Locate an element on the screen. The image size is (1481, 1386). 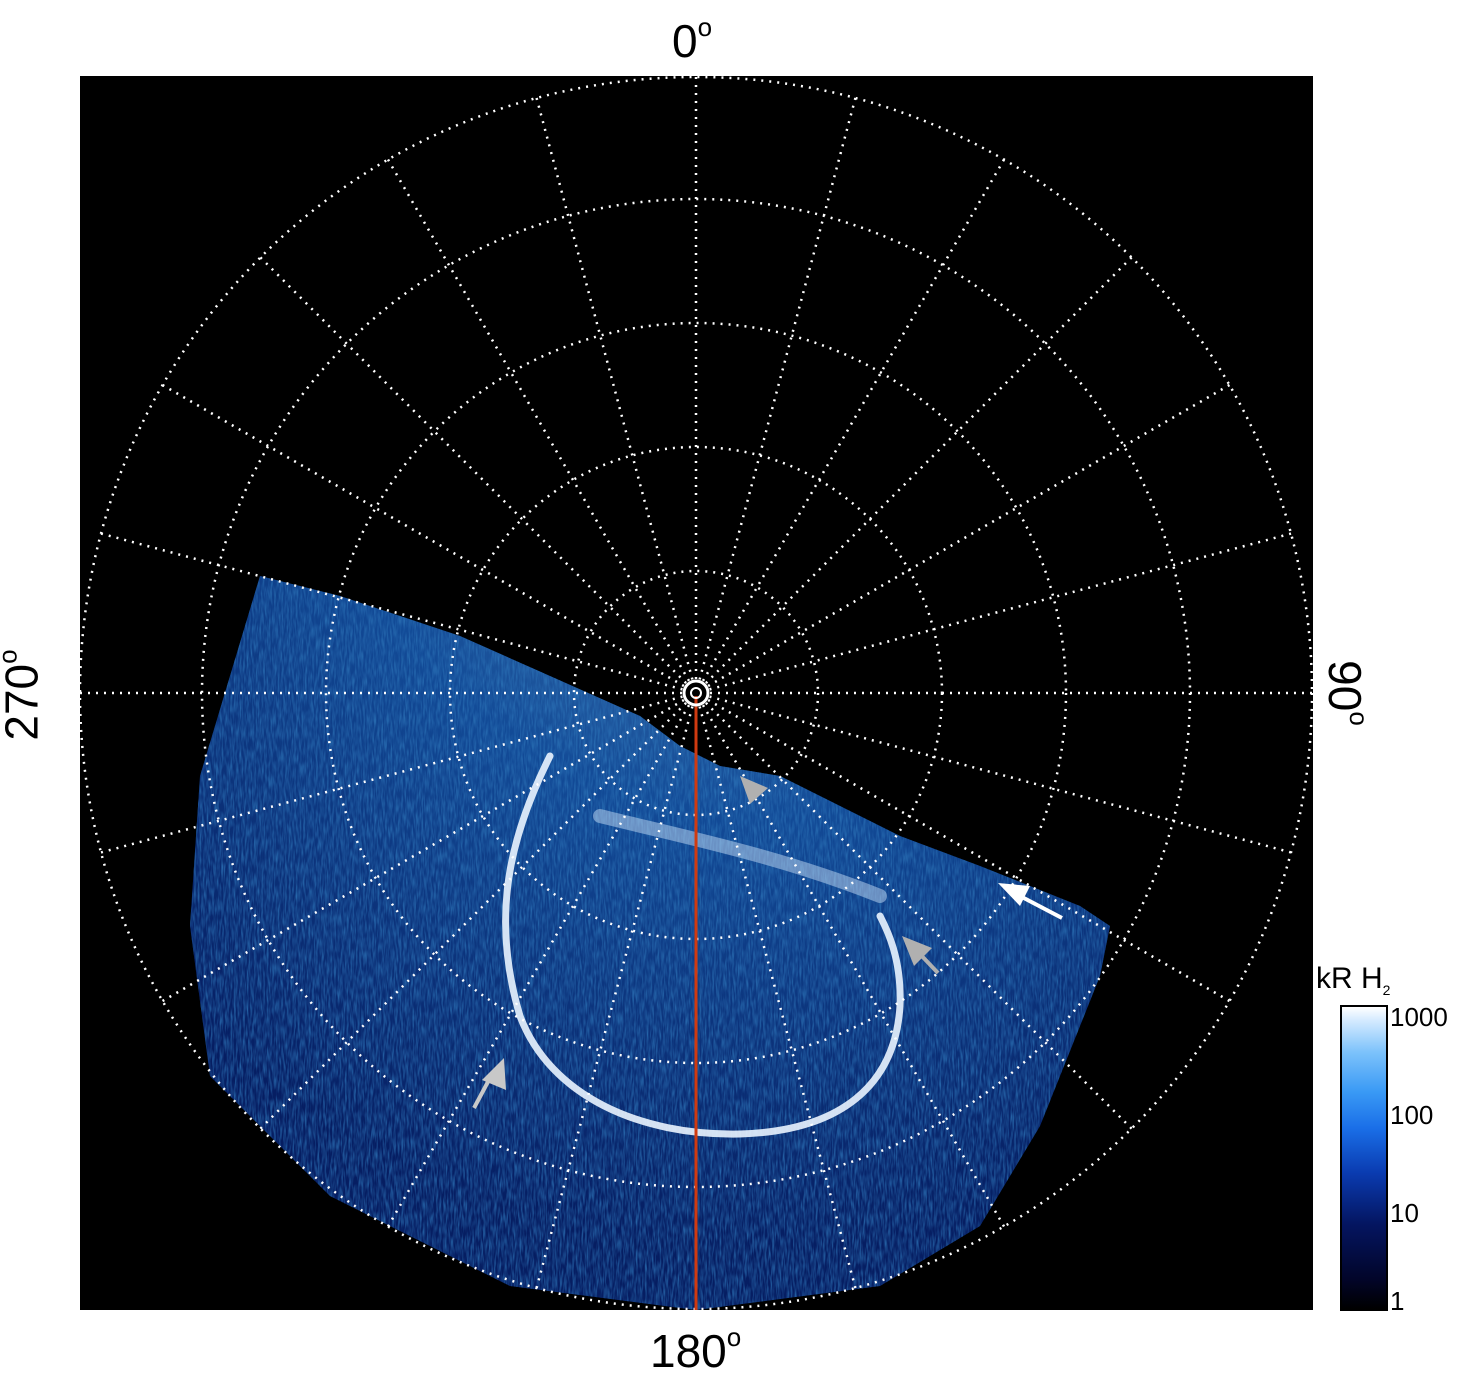
longitude-label-180: 180o is located at coordinates (696, 1349).